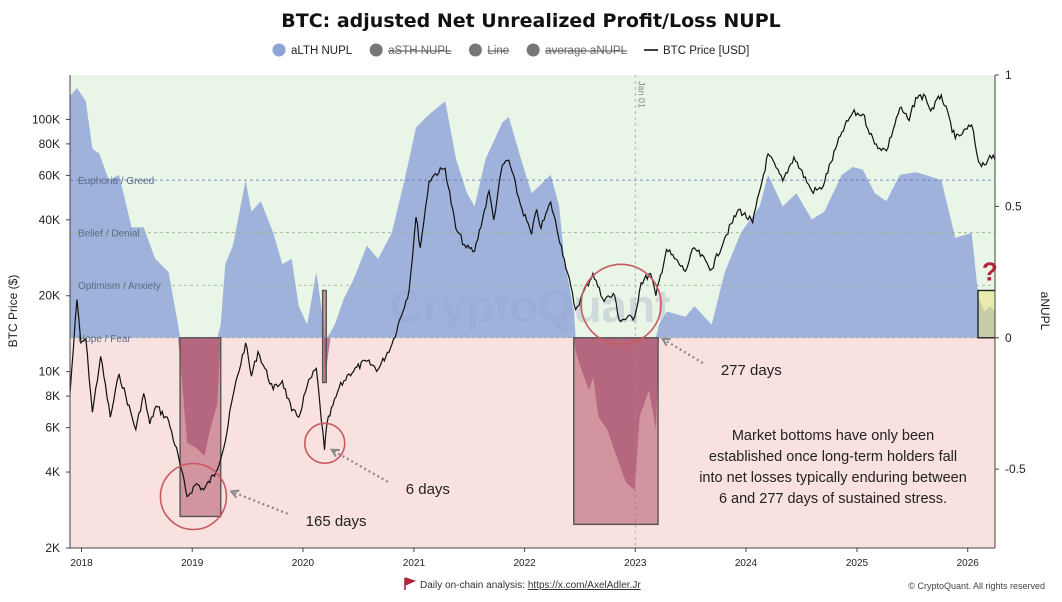 Image resolution: width=1062 pixels, height=602 pixels. I want to click on legend-label: average aNUPL, so click(586, 51).